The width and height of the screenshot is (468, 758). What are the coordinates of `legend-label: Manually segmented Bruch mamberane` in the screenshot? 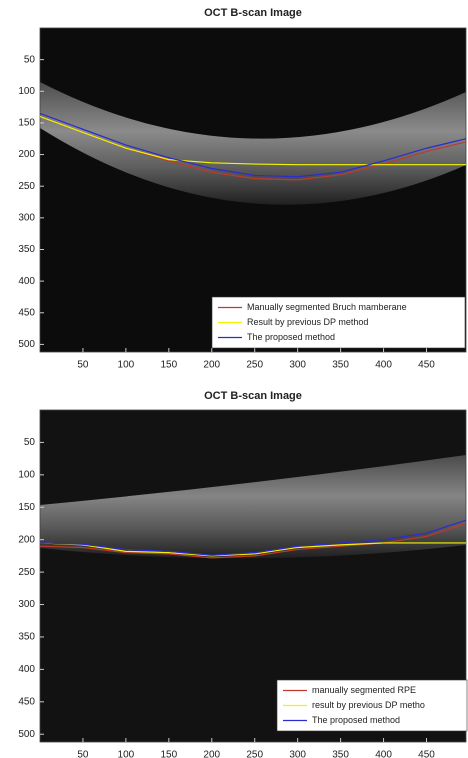 It's located at (327, 307).